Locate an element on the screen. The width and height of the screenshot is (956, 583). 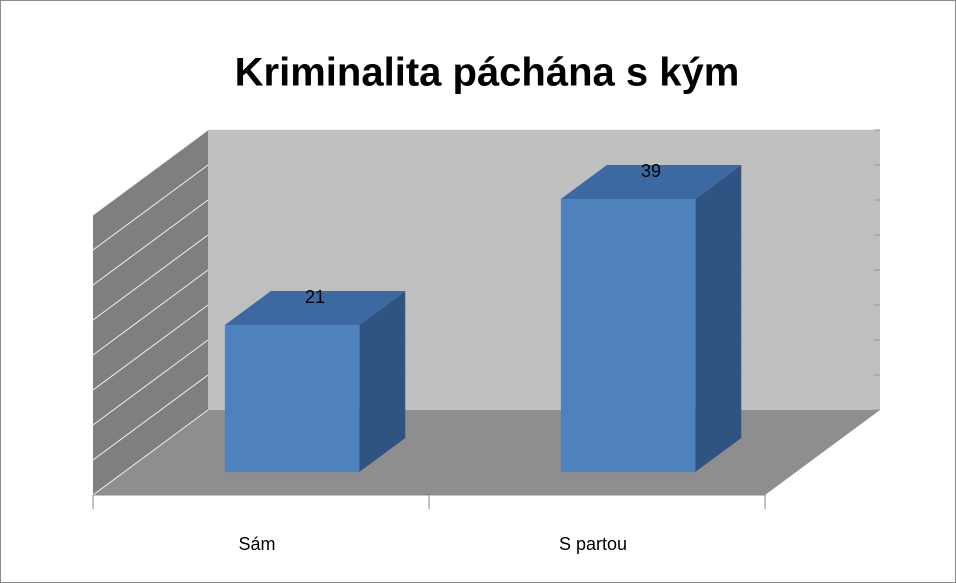
floor is located at coordinates (486, 452).